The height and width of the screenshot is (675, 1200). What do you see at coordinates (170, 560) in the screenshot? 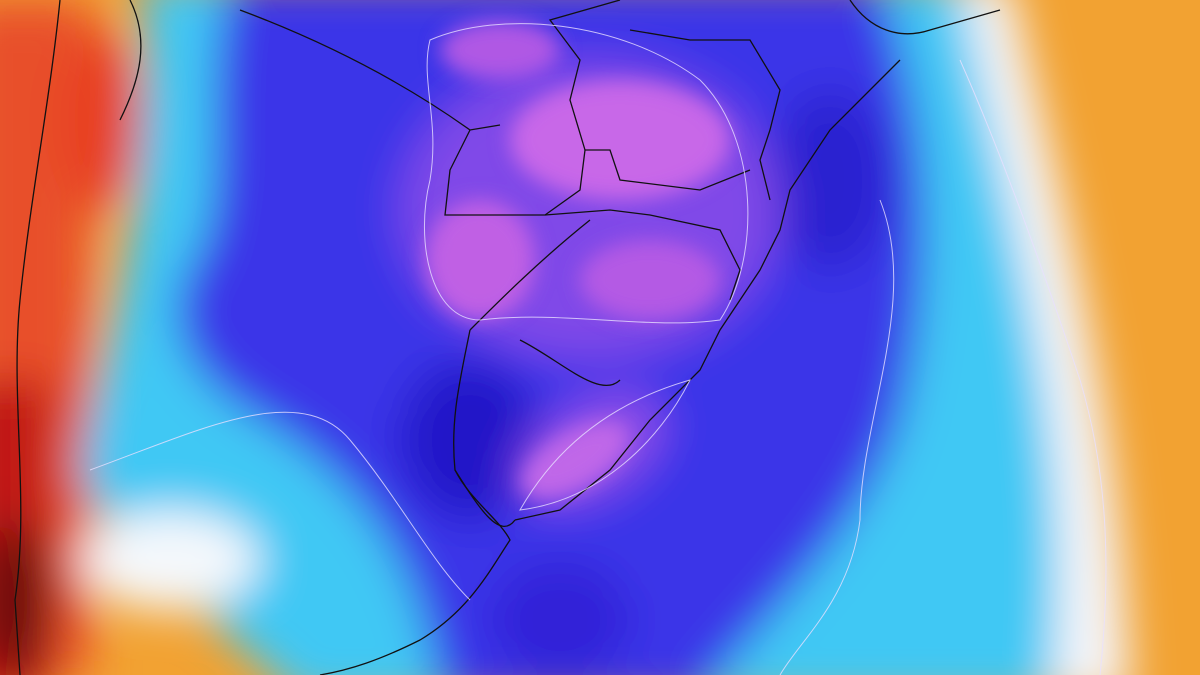
I see `cool-band` at bounding box center [170, 560].